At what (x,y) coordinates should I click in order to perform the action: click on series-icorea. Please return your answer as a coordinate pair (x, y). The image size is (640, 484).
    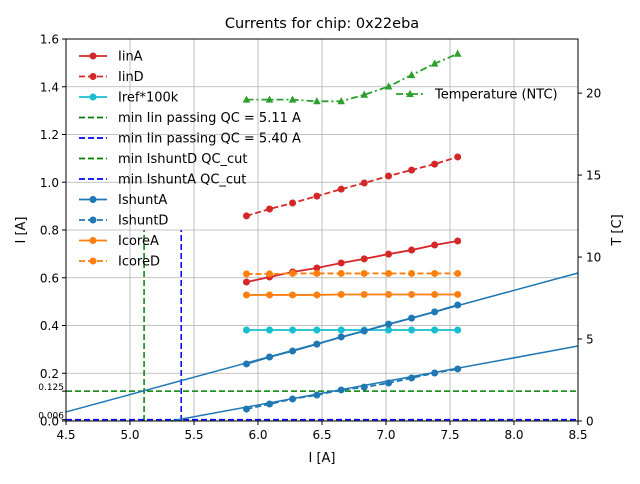
    Looking at the image, I should click on (352, 294).